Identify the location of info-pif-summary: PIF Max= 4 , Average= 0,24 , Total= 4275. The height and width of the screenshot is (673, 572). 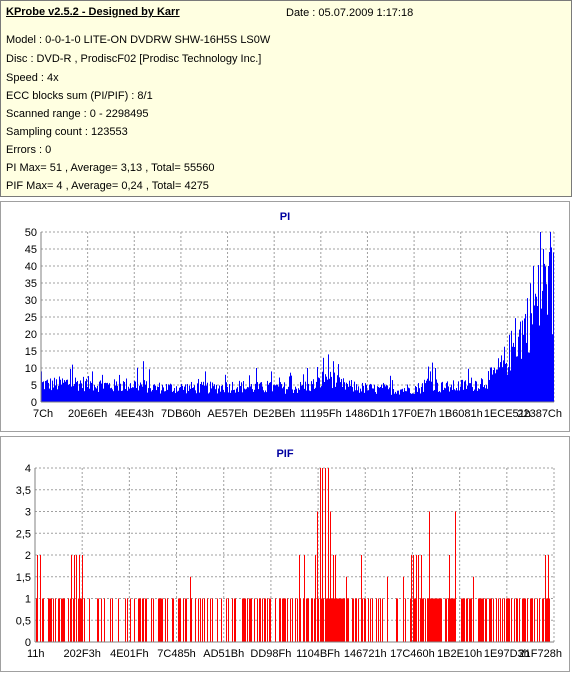
(107, 186).